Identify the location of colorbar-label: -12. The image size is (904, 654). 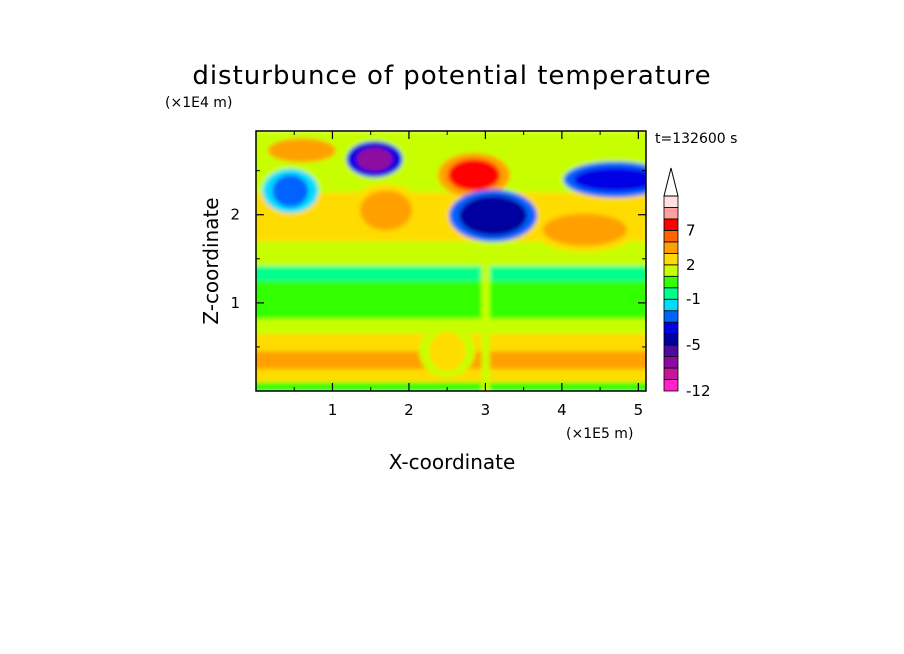
(698, 391).